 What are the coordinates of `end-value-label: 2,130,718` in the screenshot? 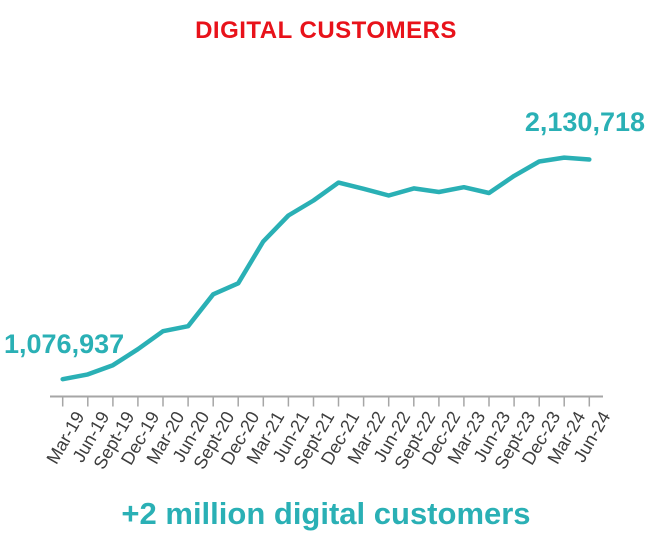 It's located at (584, 122).